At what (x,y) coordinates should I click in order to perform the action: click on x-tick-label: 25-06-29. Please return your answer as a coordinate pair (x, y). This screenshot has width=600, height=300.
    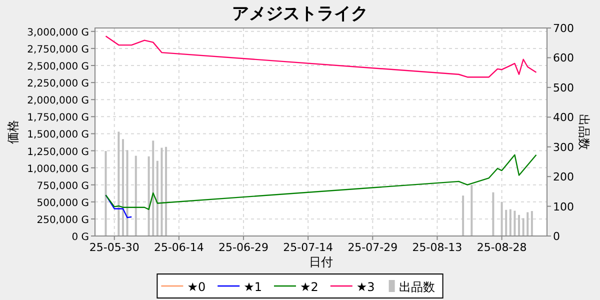
    Looking at the image, I should click on (243, 247).